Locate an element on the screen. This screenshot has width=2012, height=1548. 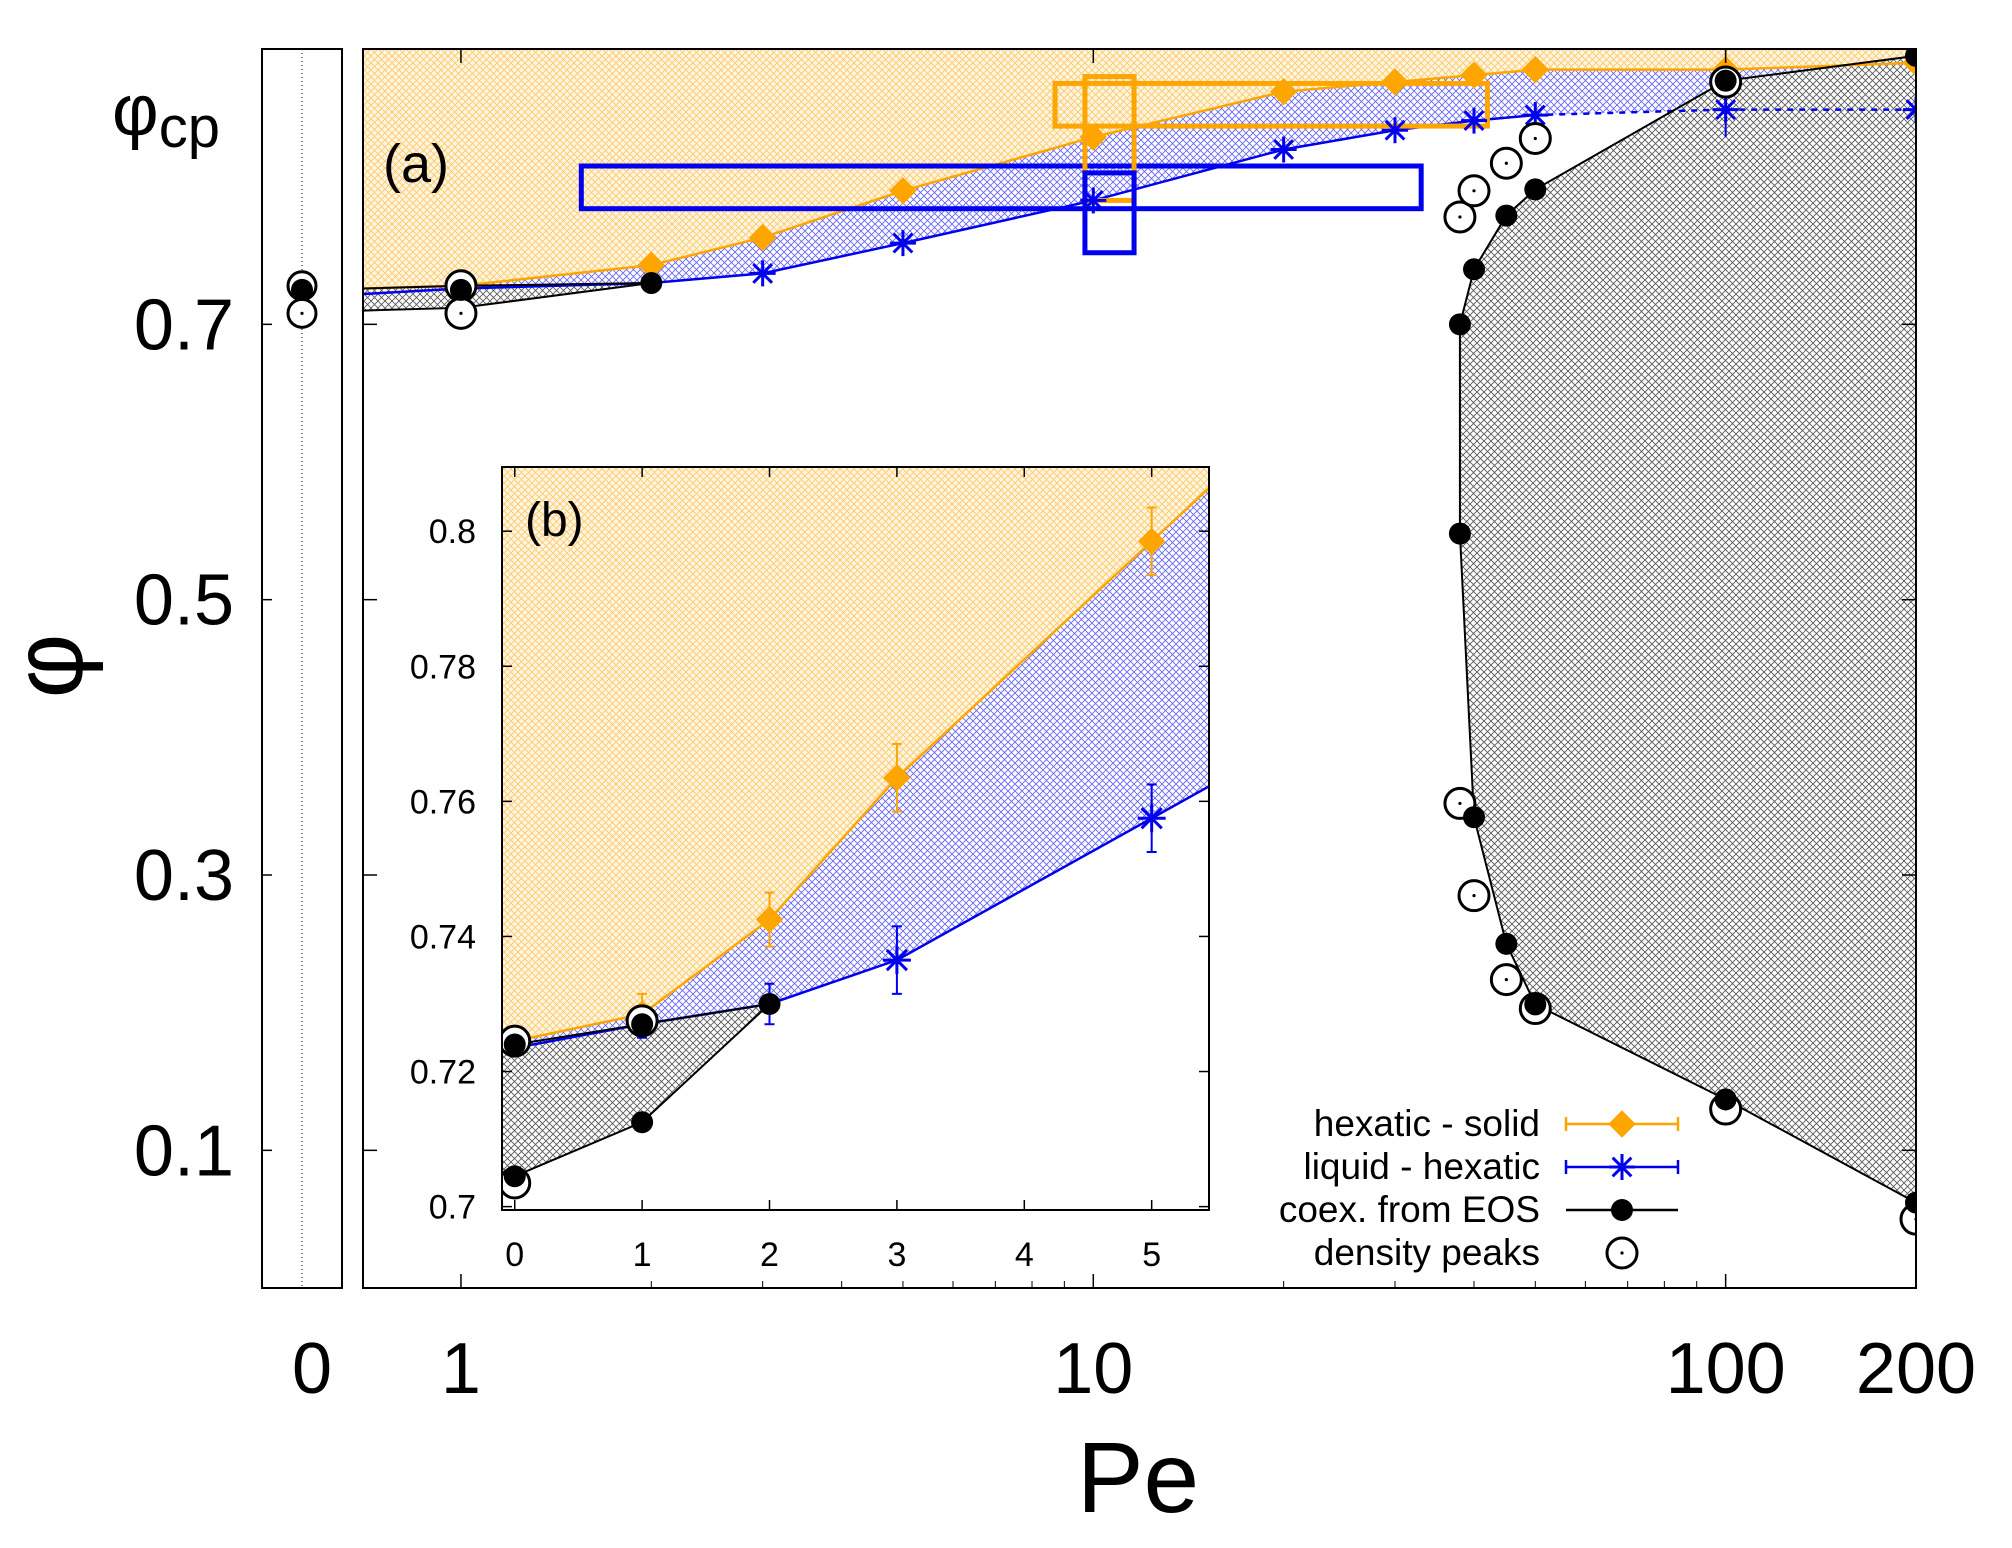
inset-y-tick-label: 0.8 is located at coordinates (452, 532).